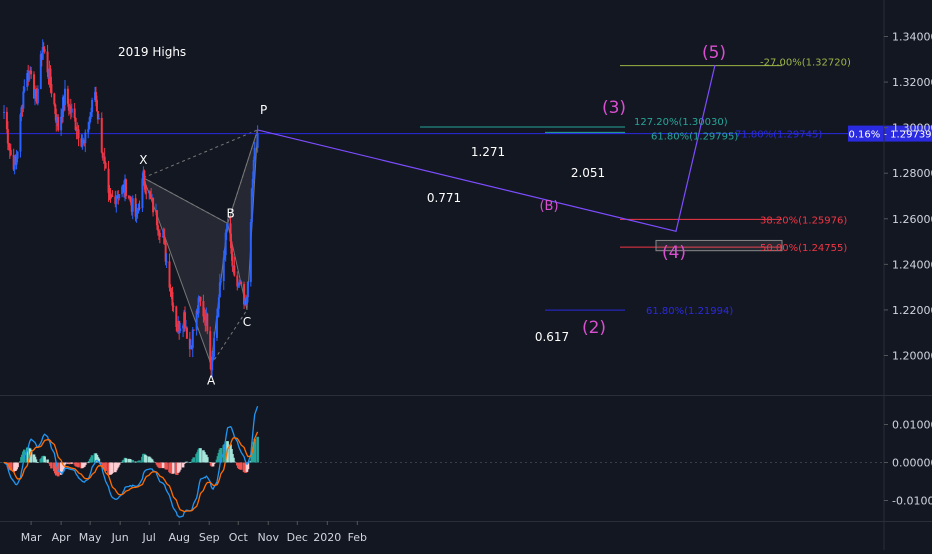 The height and width of the screenshot is (554, 932). Describe the element at coordinates (714, 53) in the screenshot. I see `wave-label: (5)` at that location.